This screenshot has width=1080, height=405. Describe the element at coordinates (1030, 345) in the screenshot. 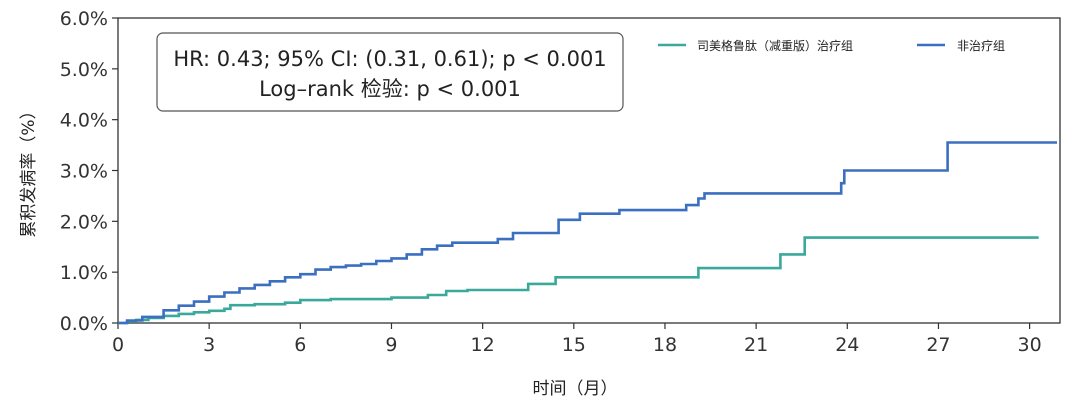

I see `x-tick-label: 30` at that location.